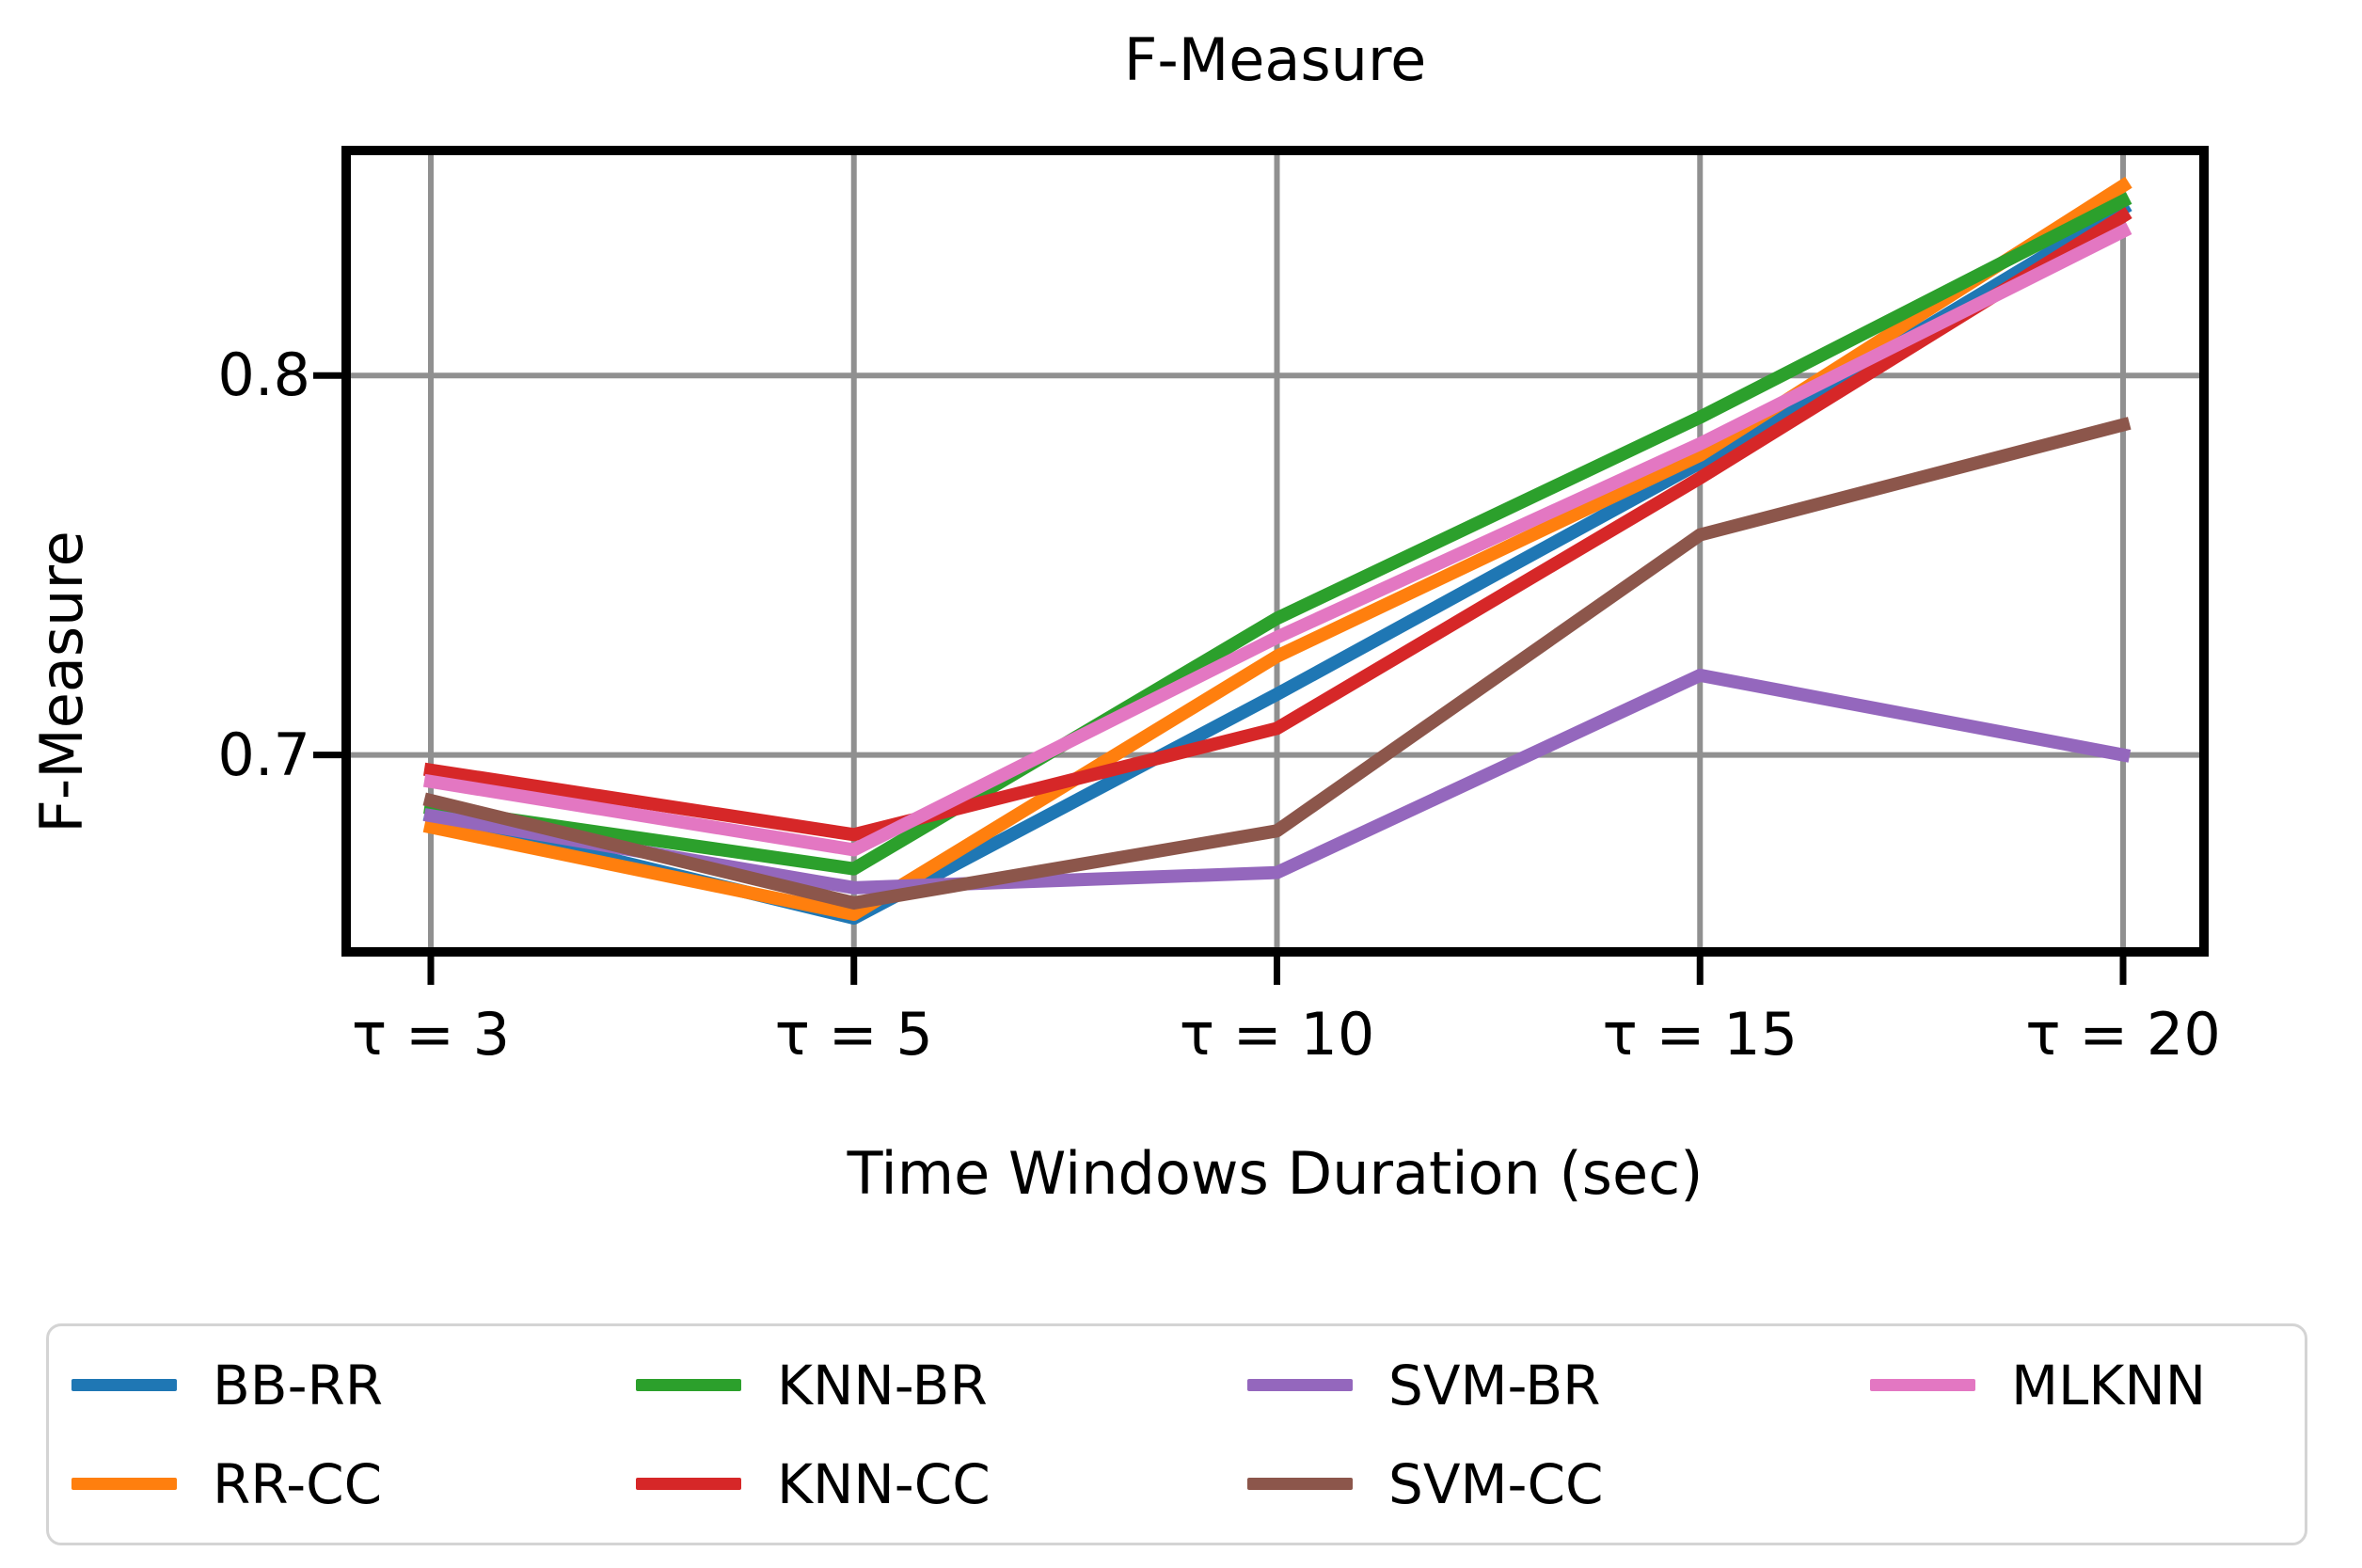 The image size is (2362, 1568). I want to click on x-tick-label: τ = 3, so click(431, 1034).